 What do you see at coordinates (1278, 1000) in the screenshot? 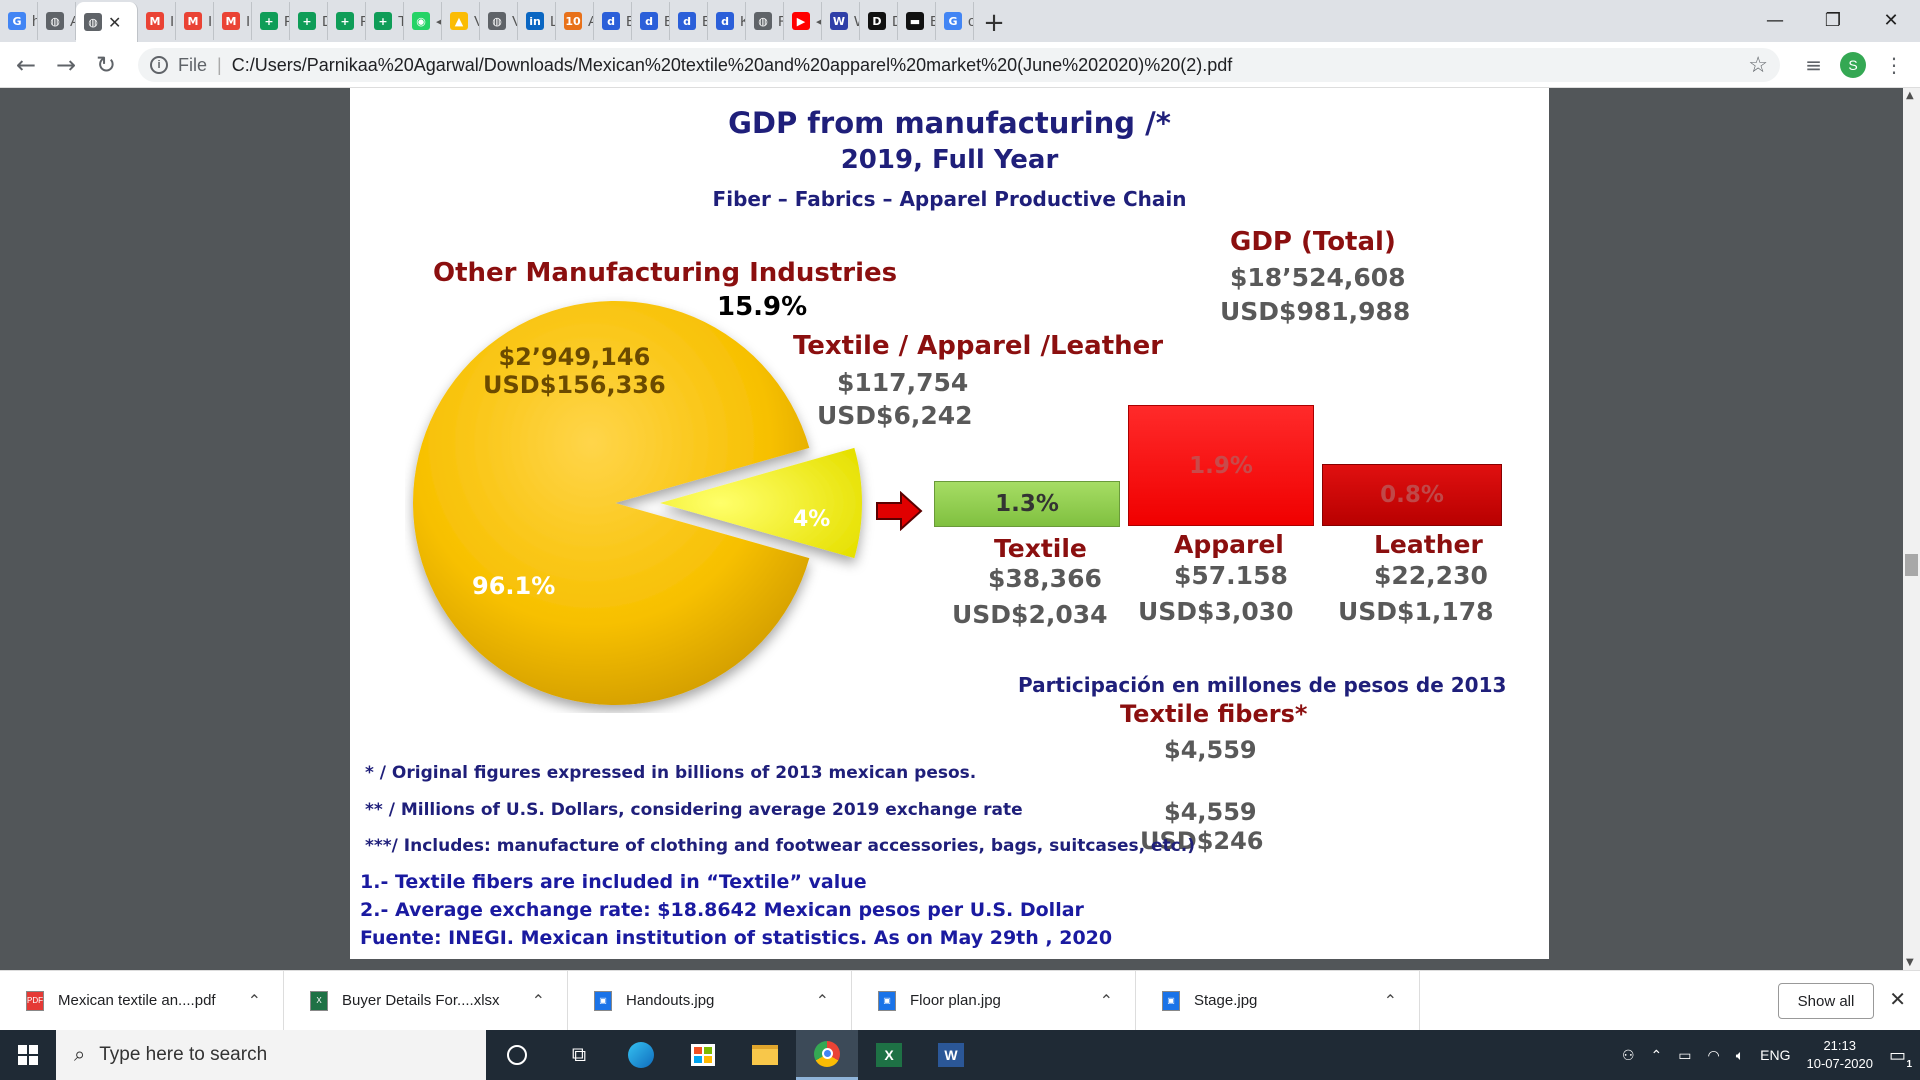
I see `download-item: ▣ Stage.jpg ⌃` at bounding box center [1278, 1000].